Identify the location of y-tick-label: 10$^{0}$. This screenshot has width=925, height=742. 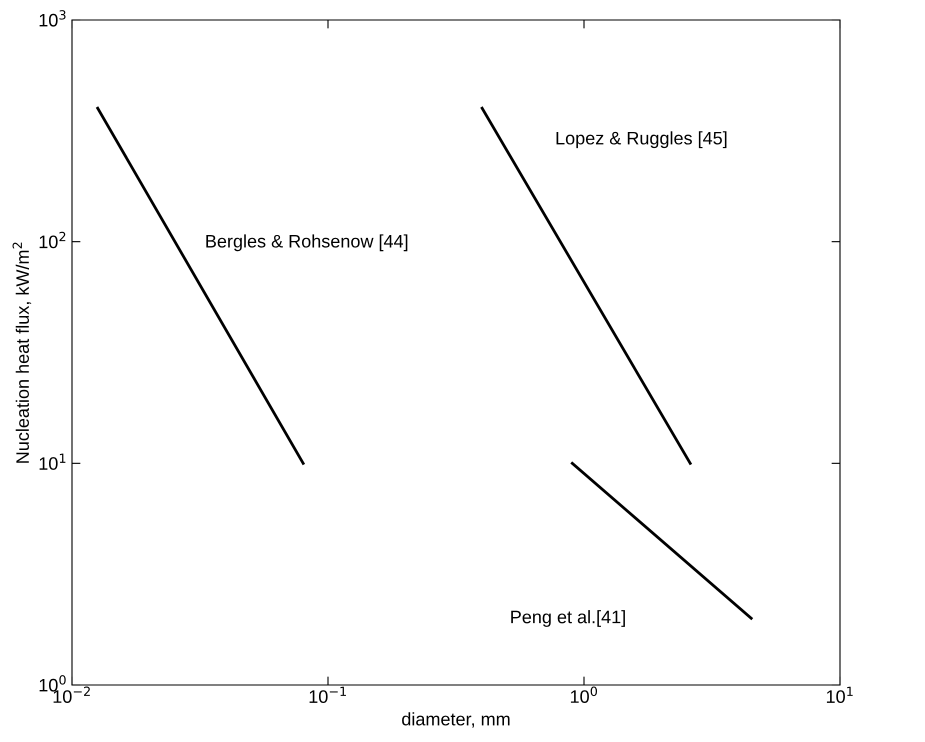
(53, 683).